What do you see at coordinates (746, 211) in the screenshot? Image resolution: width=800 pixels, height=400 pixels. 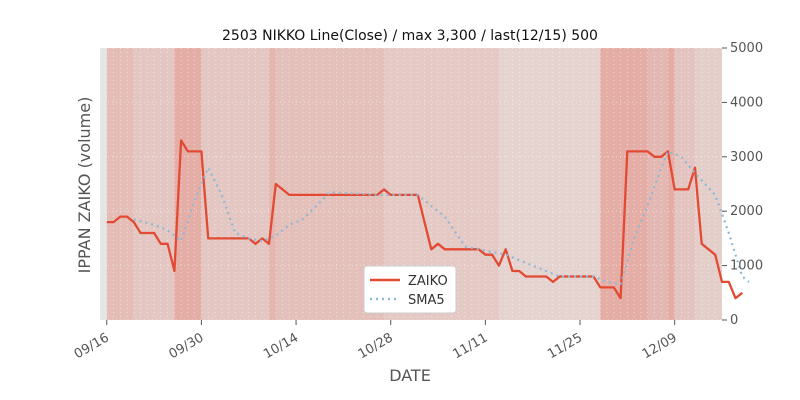 I see `y-tick-label: 2000` at bounding box center [746, 211].